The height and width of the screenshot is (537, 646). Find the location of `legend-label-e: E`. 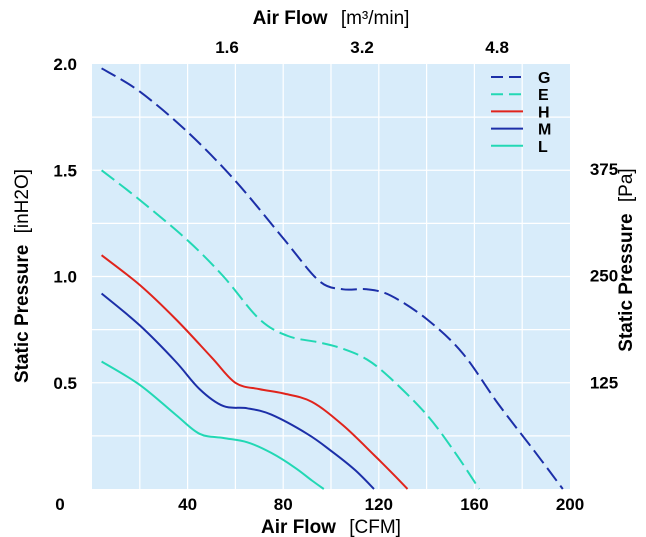

legend-label-e: E is located at coordinates (543, 95).